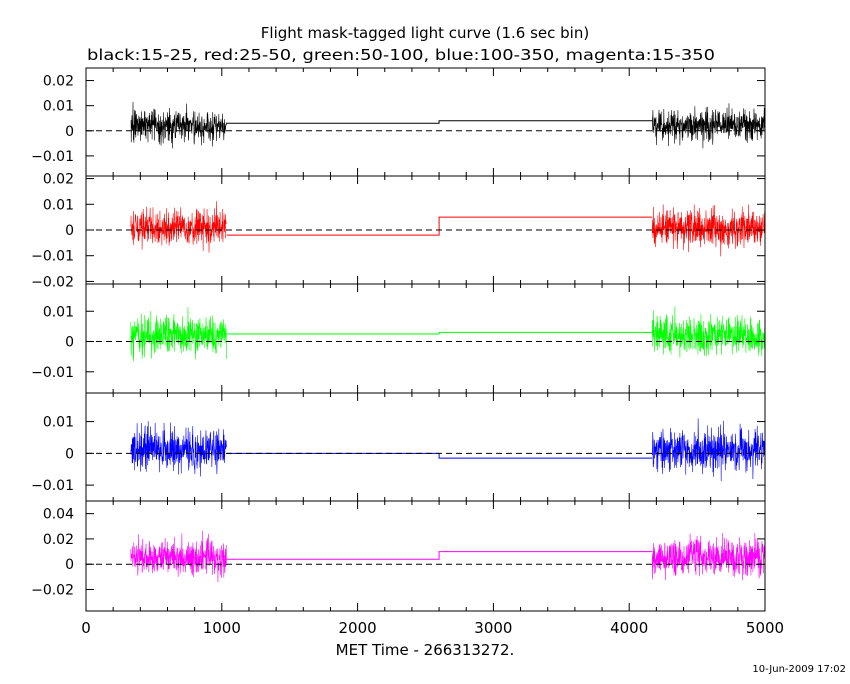 Image resolution: width=850 pixels, height=684 pixels. Describe the element at coordinates (58, 515) in the screenshot. I see `y-tick-label: 0.04` at that location.